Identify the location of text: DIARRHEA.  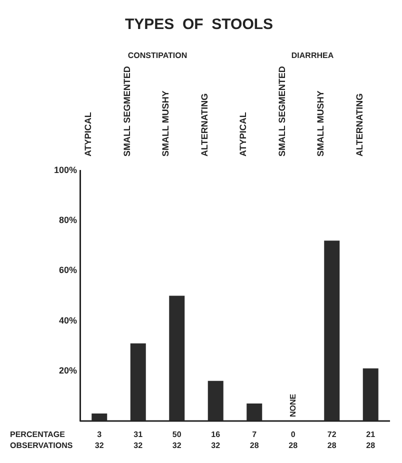
(312, 55).